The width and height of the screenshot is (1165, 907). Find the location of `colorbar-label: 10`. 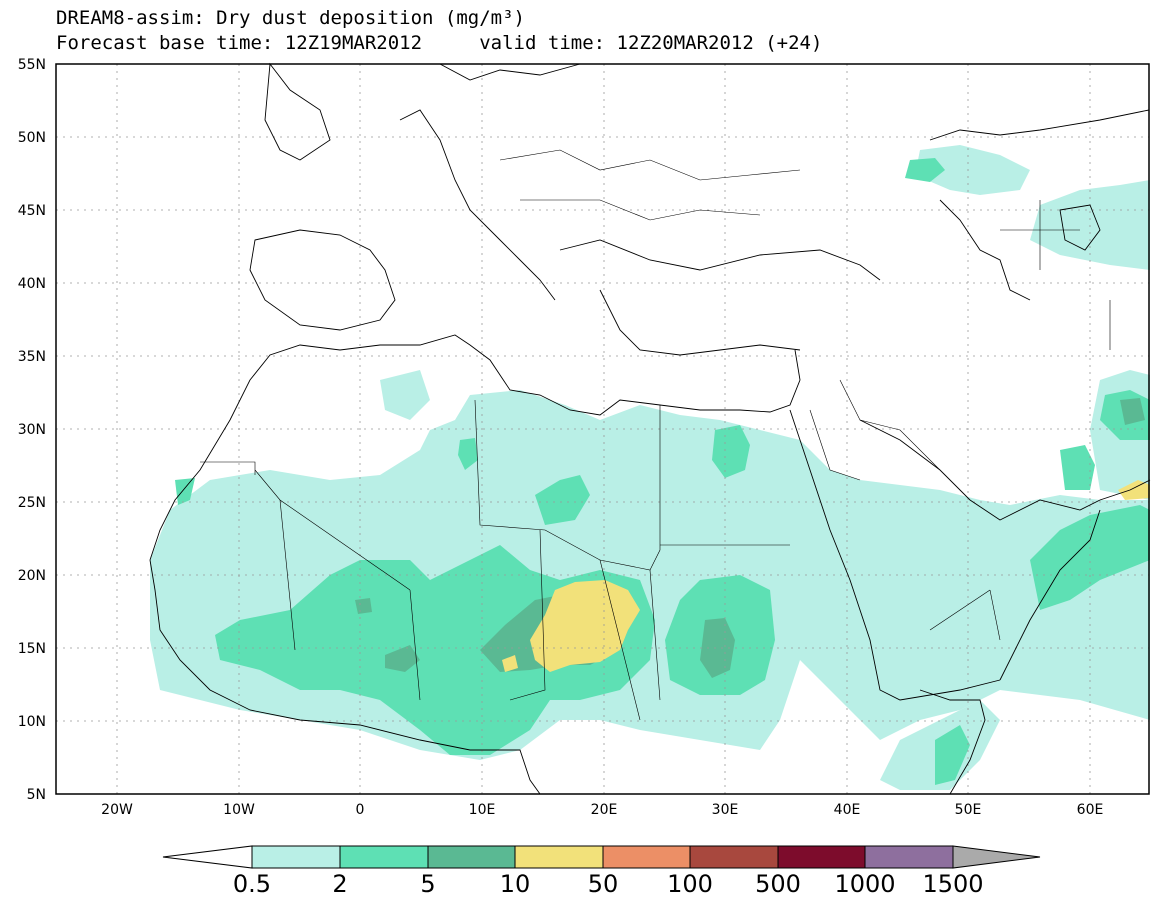

colorbar-label: 10 is located at coordinates (515, 884).